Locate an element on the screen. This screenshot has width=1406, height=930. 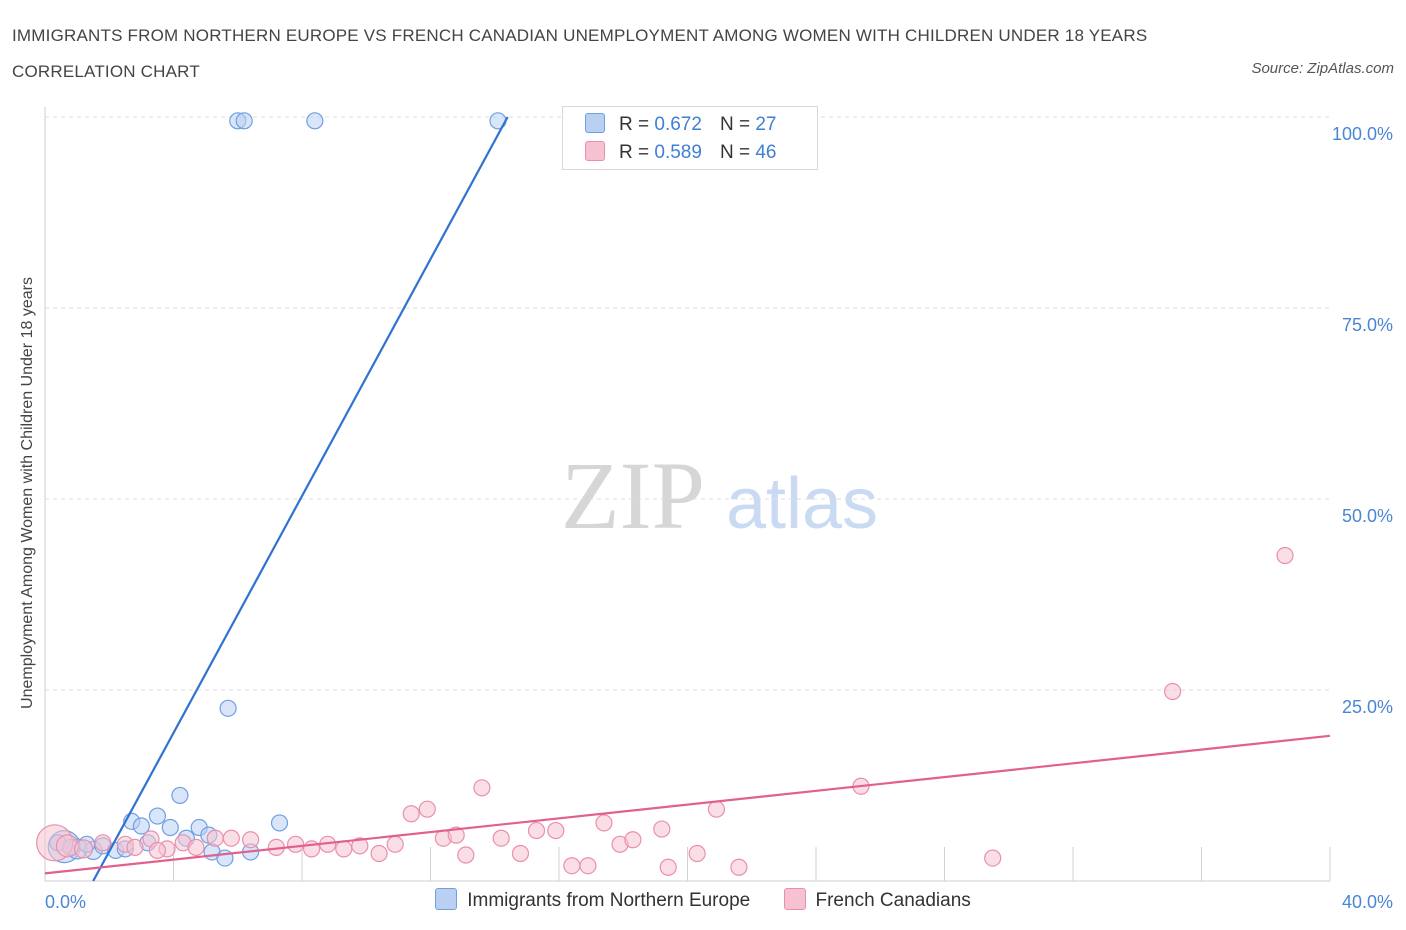
legend-item-french-canadians: French Canadians is located at coordinates (877, 900).